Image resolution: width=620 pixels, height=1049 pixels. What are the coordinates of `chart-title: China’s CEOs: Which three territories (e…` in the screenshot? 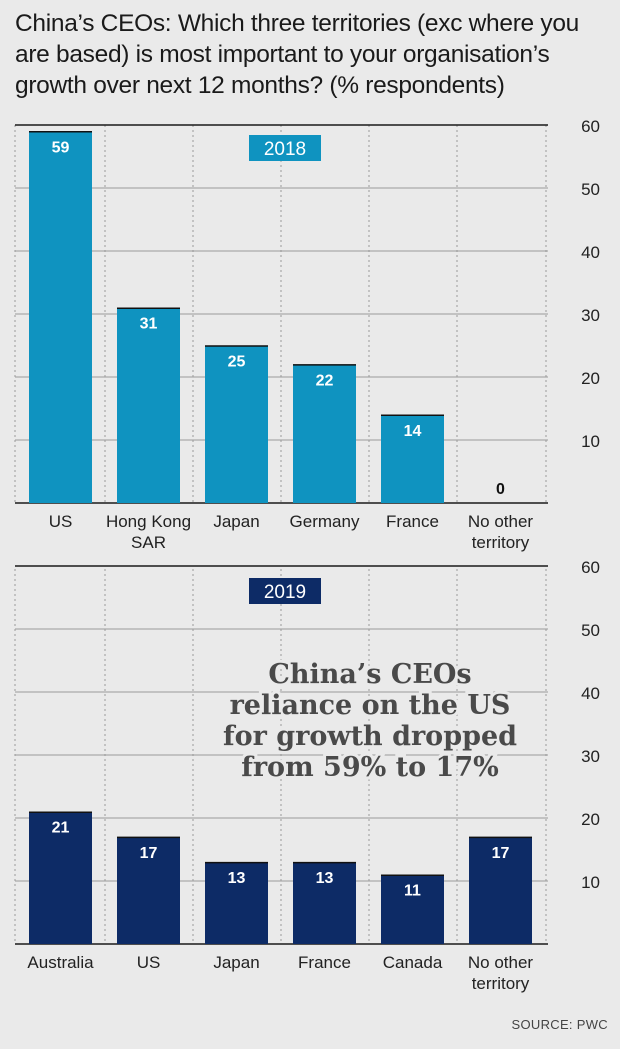 It's located at (297, 54).